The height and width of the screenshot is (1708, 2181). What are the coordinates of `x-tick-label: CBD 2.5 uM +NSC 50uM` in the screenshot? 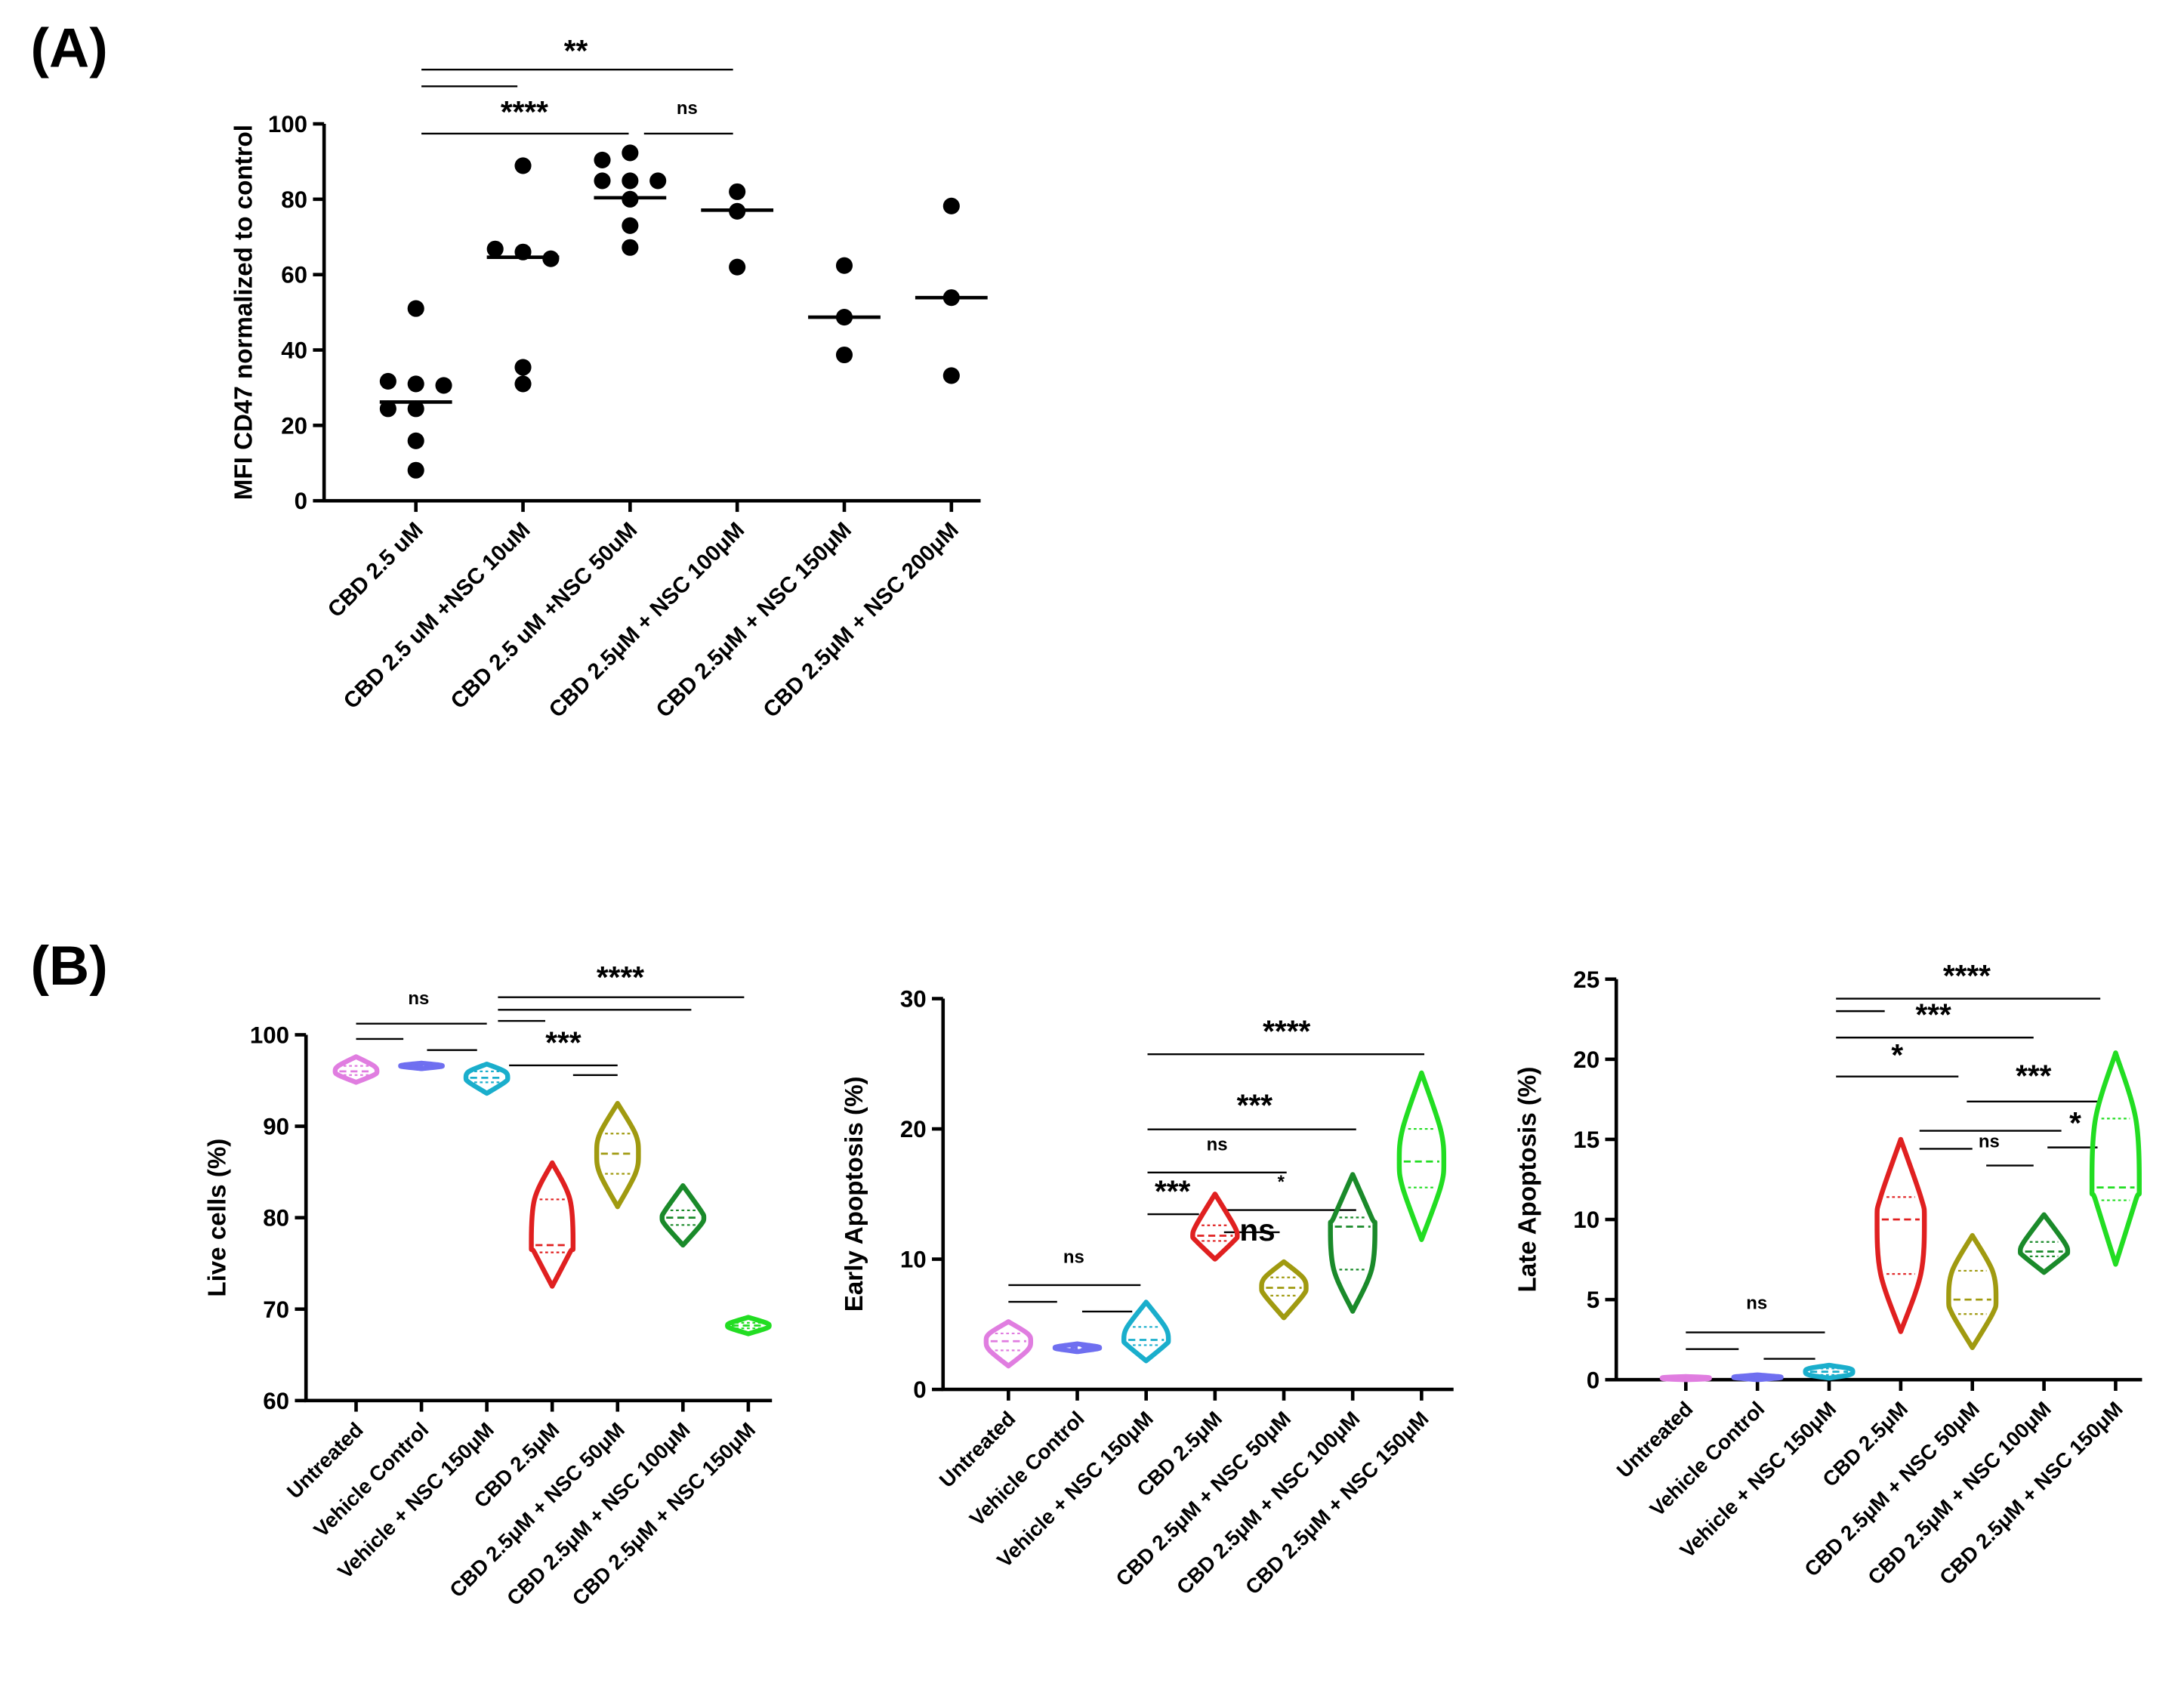 It's located at (544, 616).